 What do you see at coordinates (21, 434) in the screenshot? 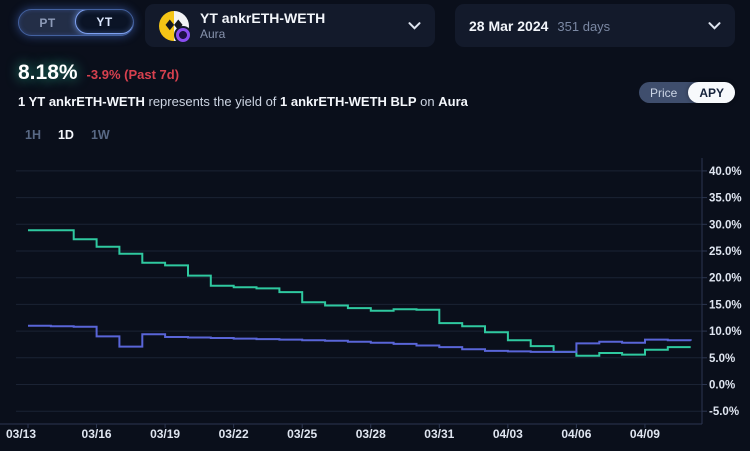
I see `x-axis-label: 03/13` at bounding box center [21, 434].